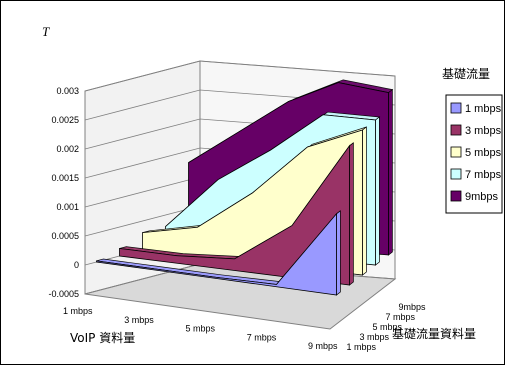 Image resolution: width=507 pixels, height=367 pixels. I want to click on z-tick-label: 0.0005, so click(65, 236).